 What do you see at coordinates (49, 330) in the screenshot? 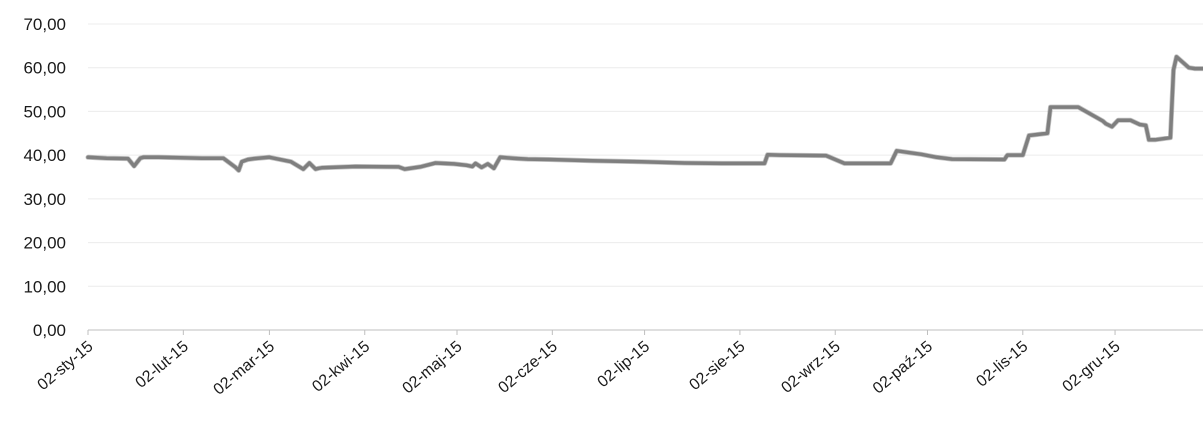
I see `y-tick-label: 0,00` at bounding box center [49, 330].